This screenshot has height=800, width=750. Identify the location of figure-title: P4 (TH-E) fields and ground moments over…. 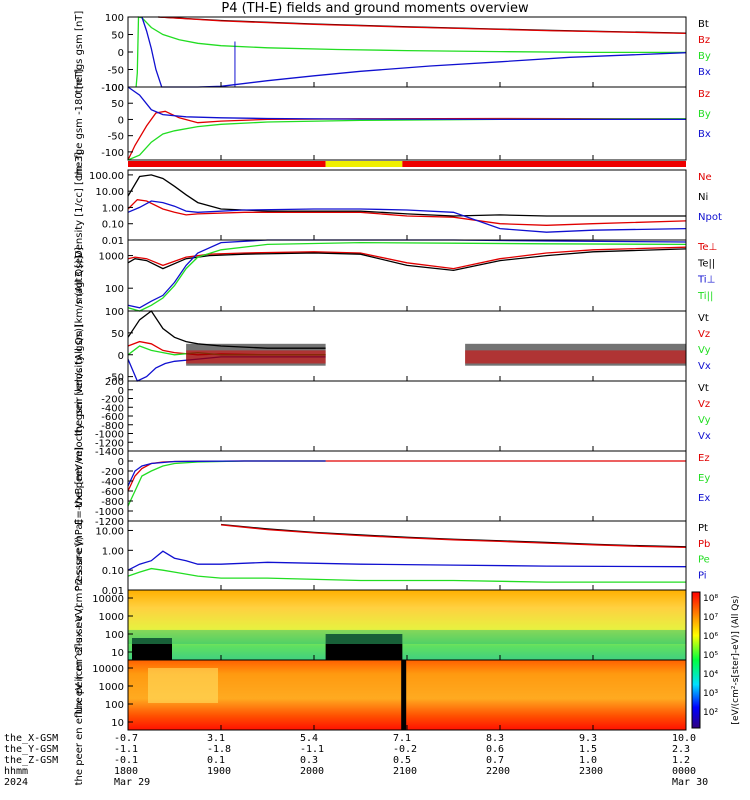
(375, 8).